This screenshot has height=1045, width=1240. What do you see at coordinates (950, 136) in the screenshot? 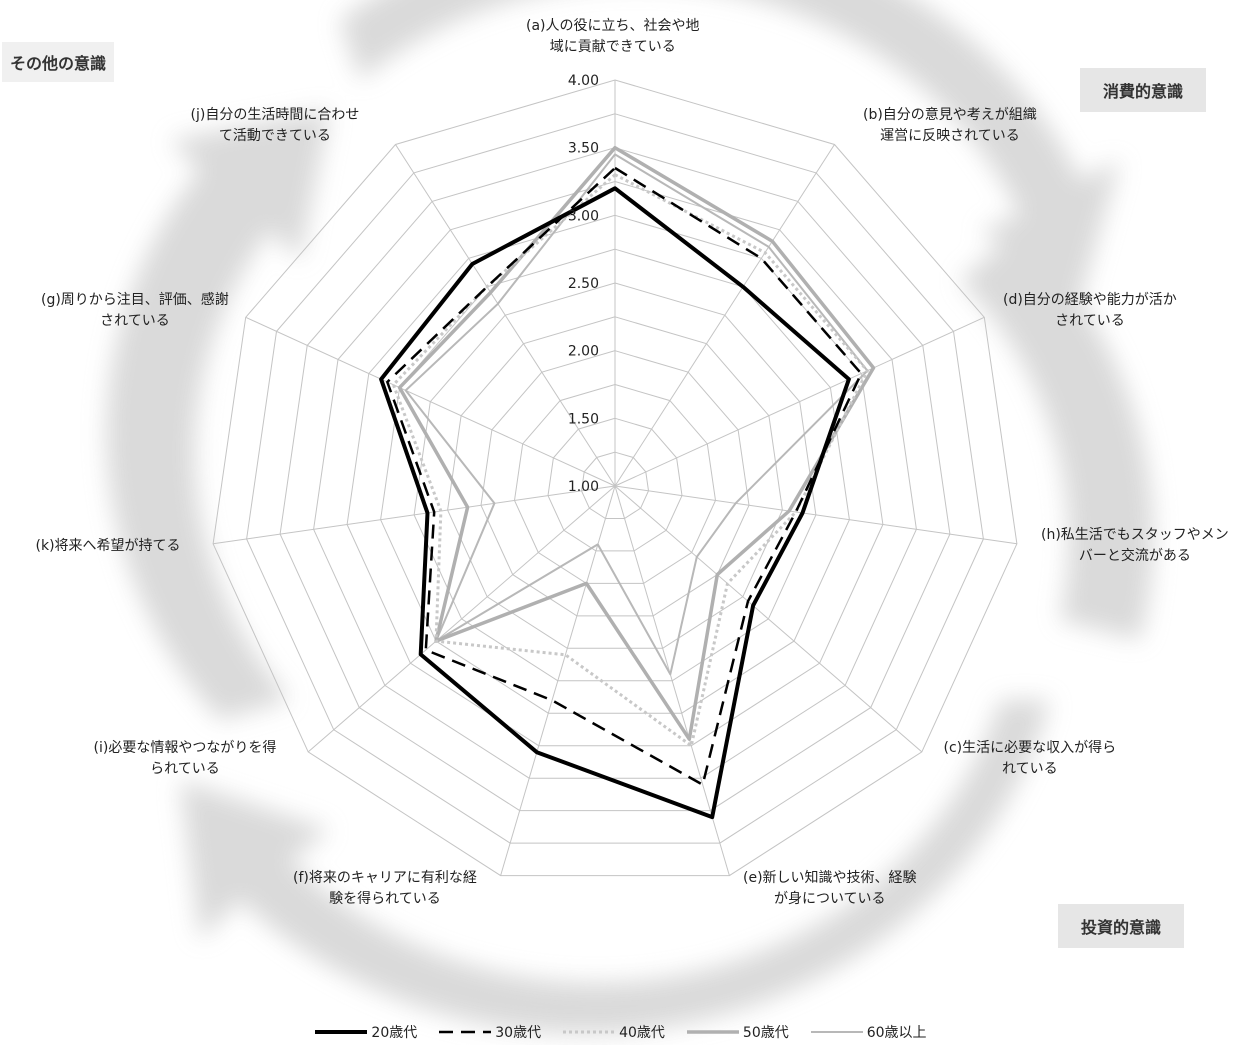
I see `axis-label-line: 運営に反映されている` at bounding box center [950, 136].